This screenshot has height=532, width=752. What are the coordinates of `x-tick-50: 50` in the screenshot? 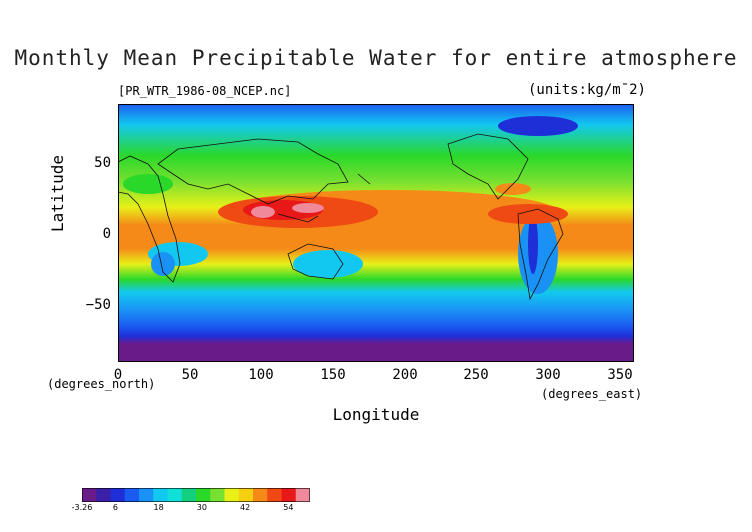 It's located at (190, 375).